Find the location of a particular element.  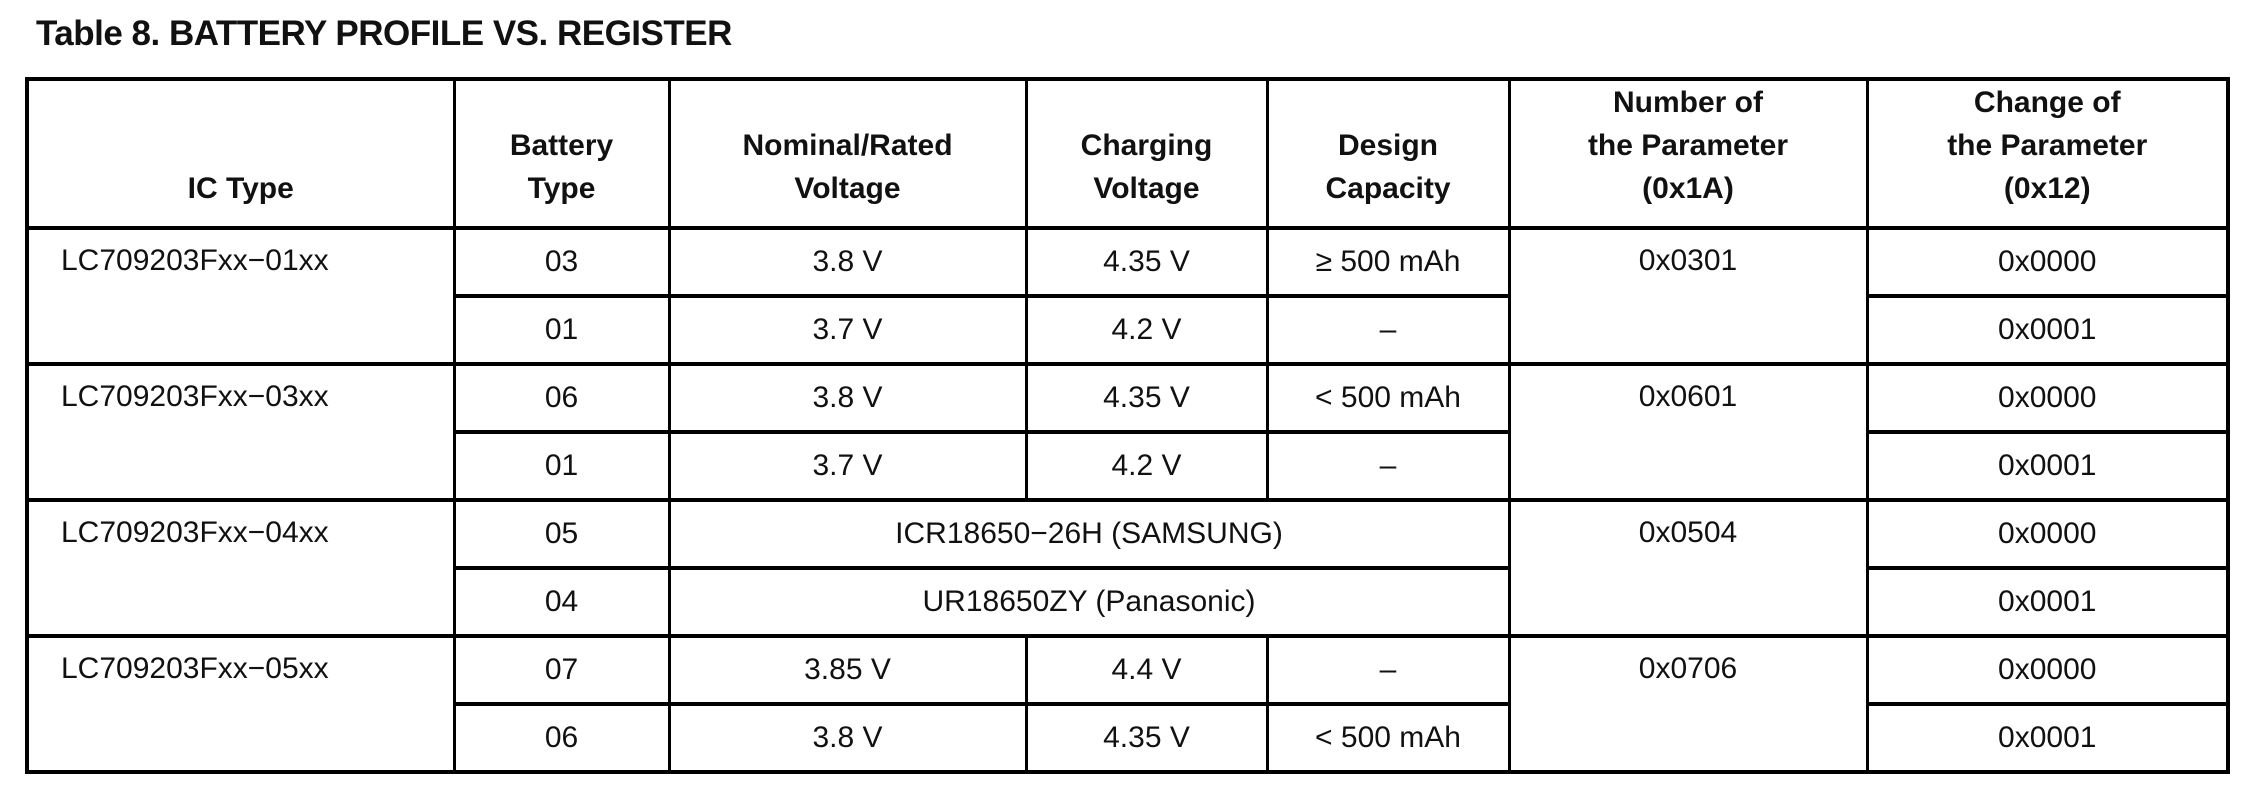

ic-type-cell: LC709203Fxx−03xx is located at coordinates (240, 432).